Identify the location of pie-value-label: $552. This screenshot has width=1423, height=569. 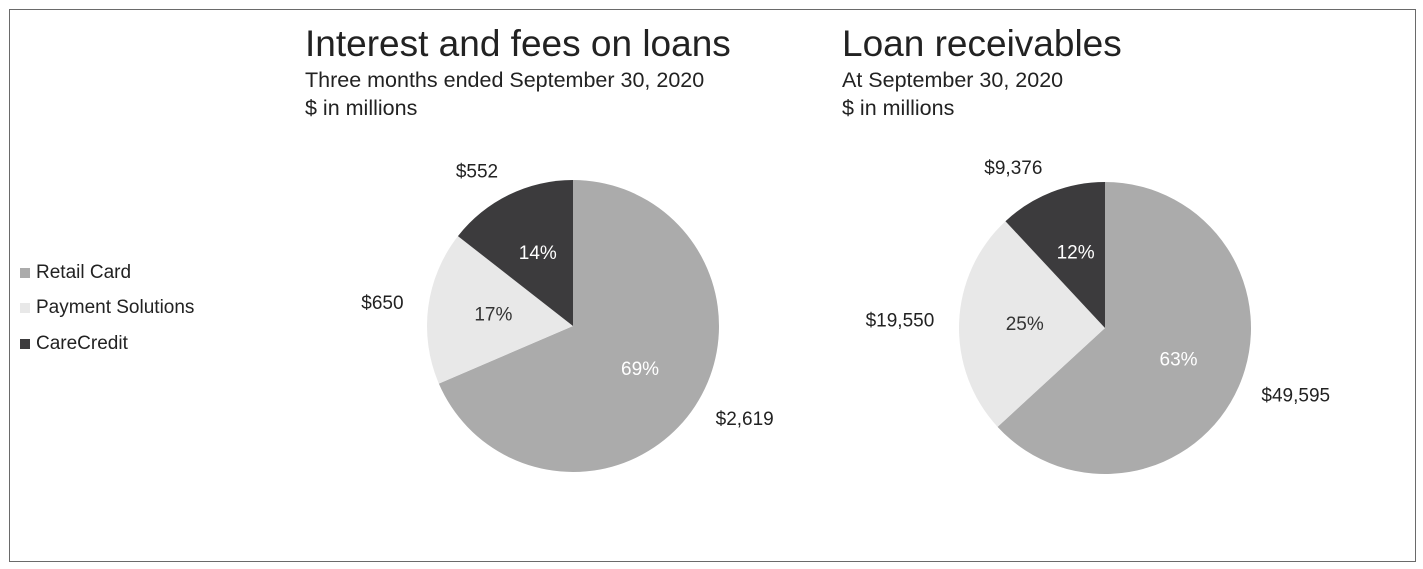
(477, 171).